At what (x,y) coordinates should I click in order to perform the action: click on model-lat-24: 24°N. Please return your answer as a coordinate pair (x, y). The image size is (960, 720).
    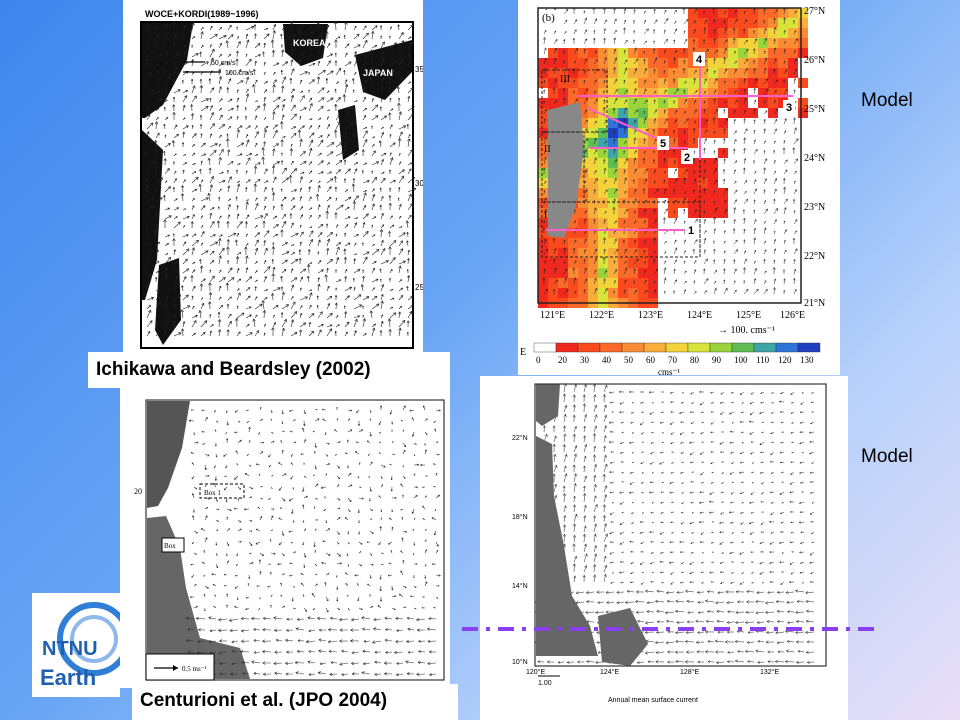
    Looking at the image, I should click on (814, 158).